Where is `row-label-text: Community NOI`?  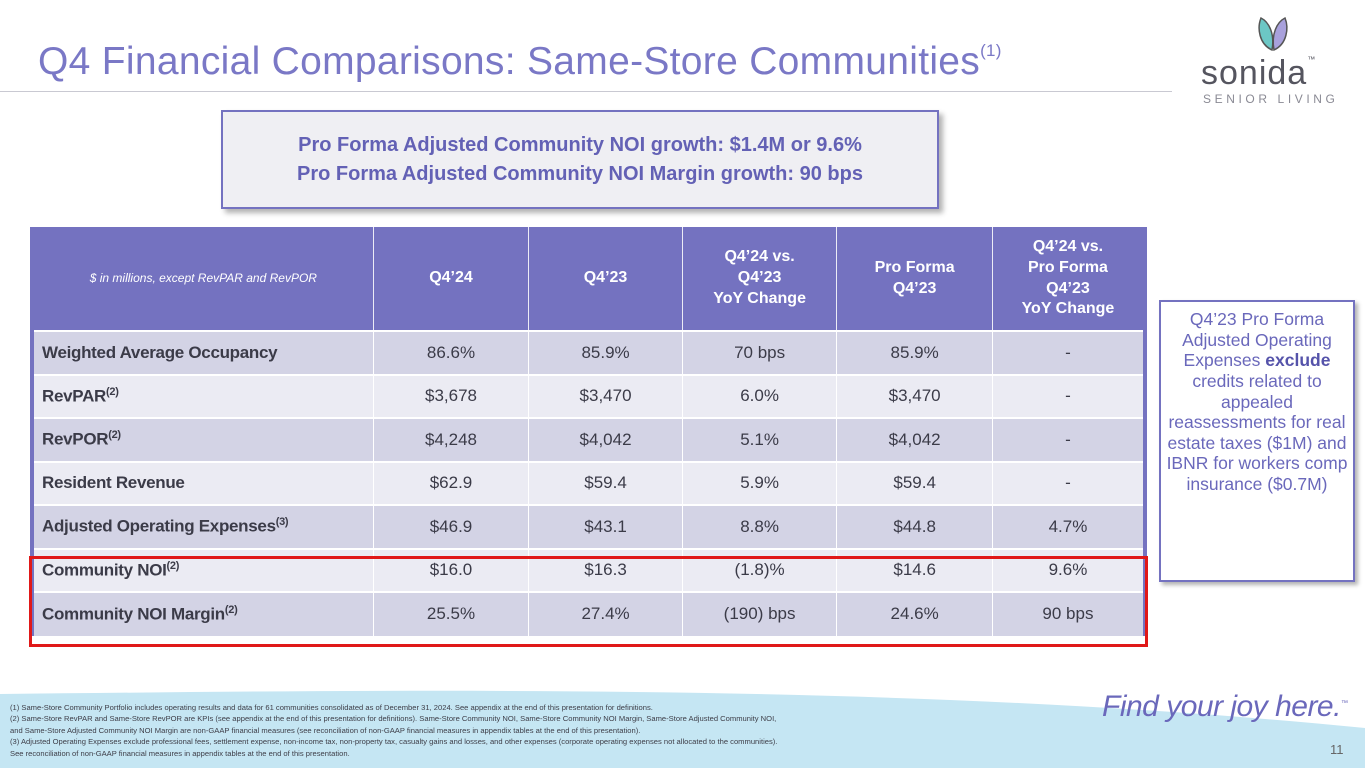
row-label-text: Community NOI is located at coordinates (104, 570).